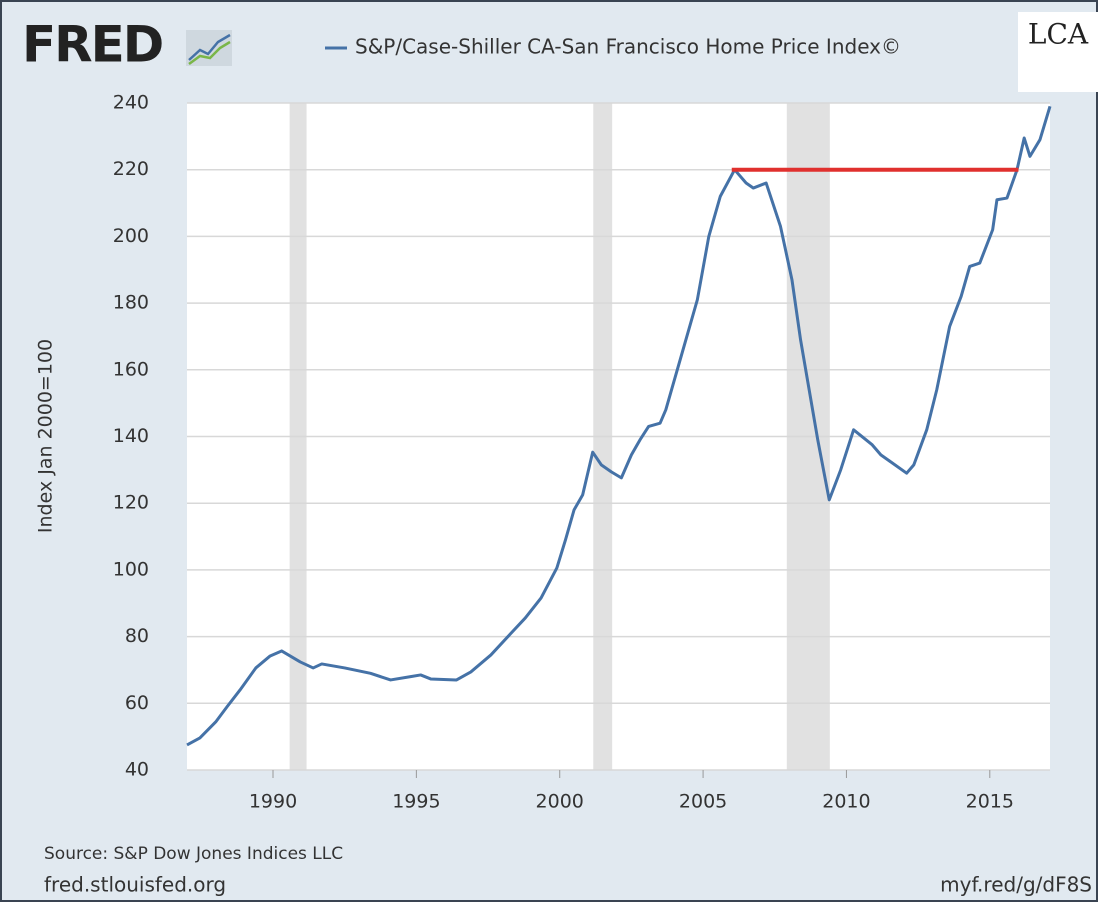  Describe the element at coordinates (703, 802) in the screenshot. I see `x-tick-label: 2005` at that location.